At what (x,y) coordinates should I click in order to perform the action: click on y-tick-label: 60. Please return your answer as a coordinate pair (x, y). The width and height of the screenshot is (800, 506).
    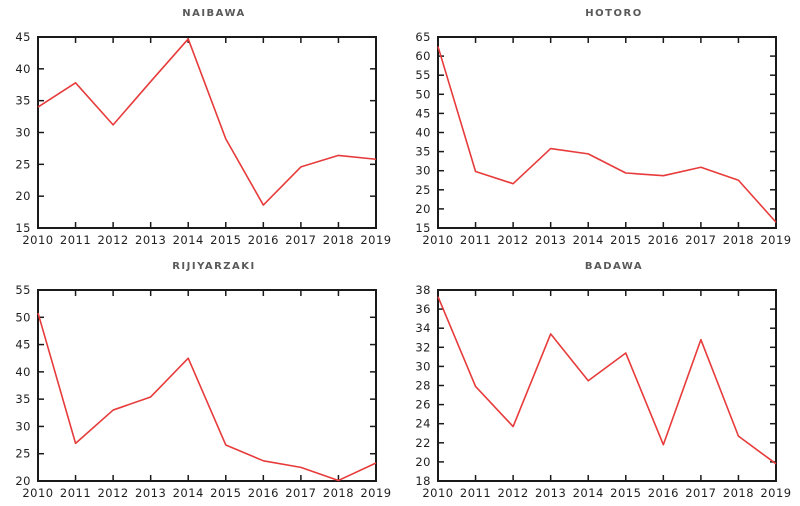
    Looking at the image, I should click on (423, 56).